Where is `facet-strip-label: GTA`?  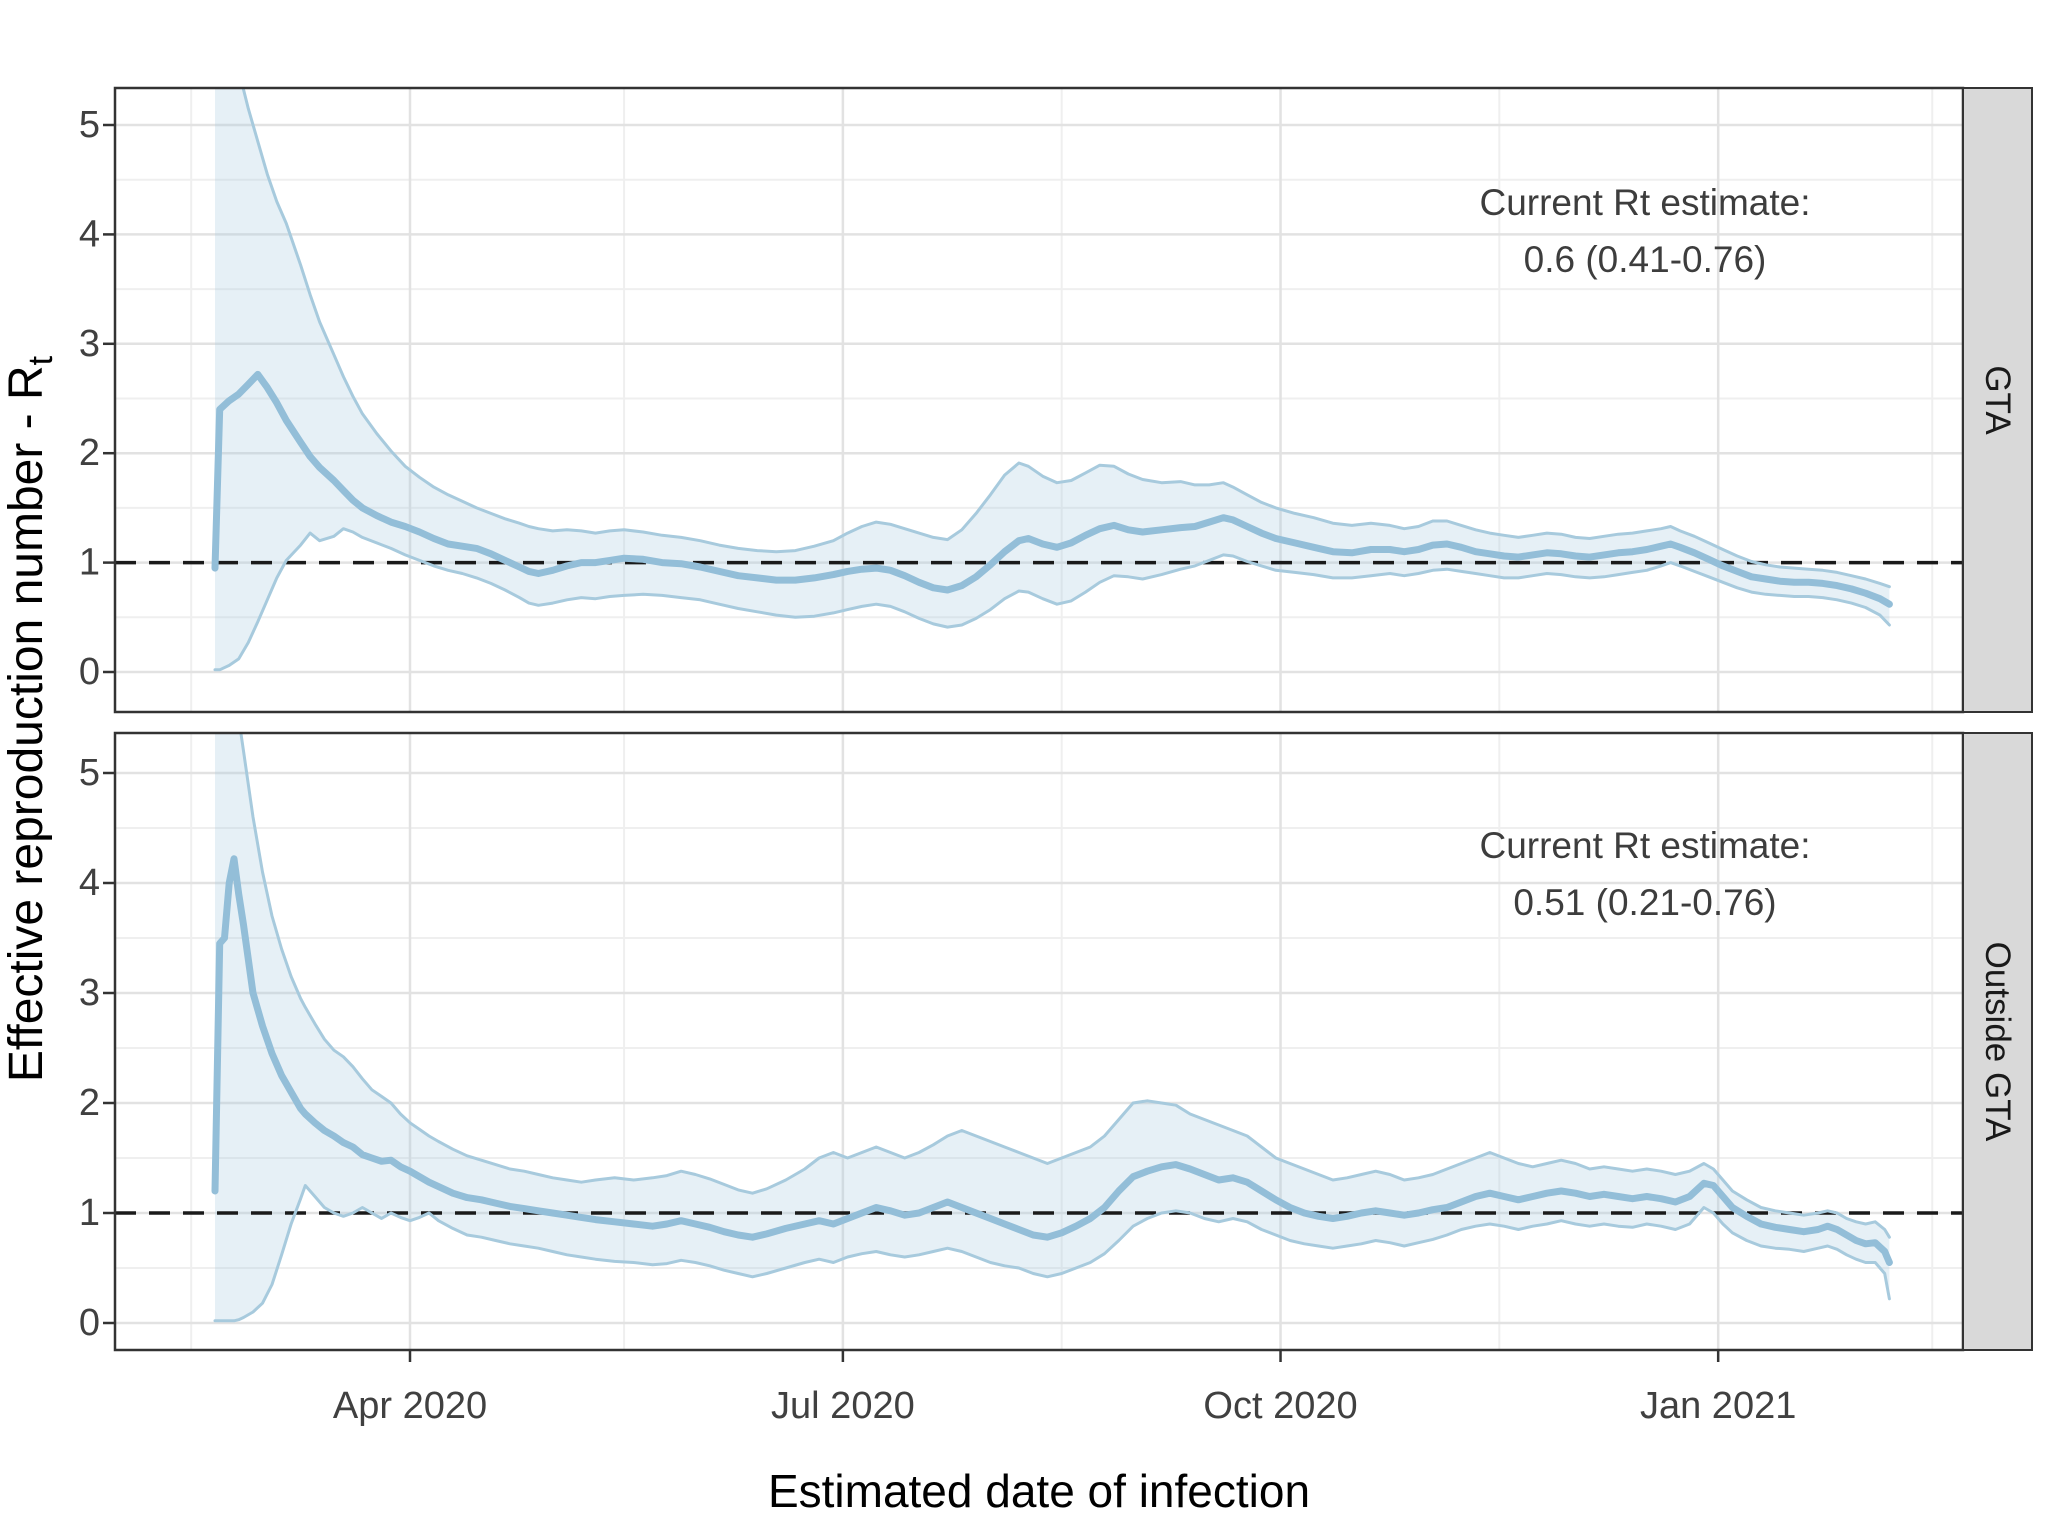 facet-strip-label: GTA is located at coordinates (1997, 400).